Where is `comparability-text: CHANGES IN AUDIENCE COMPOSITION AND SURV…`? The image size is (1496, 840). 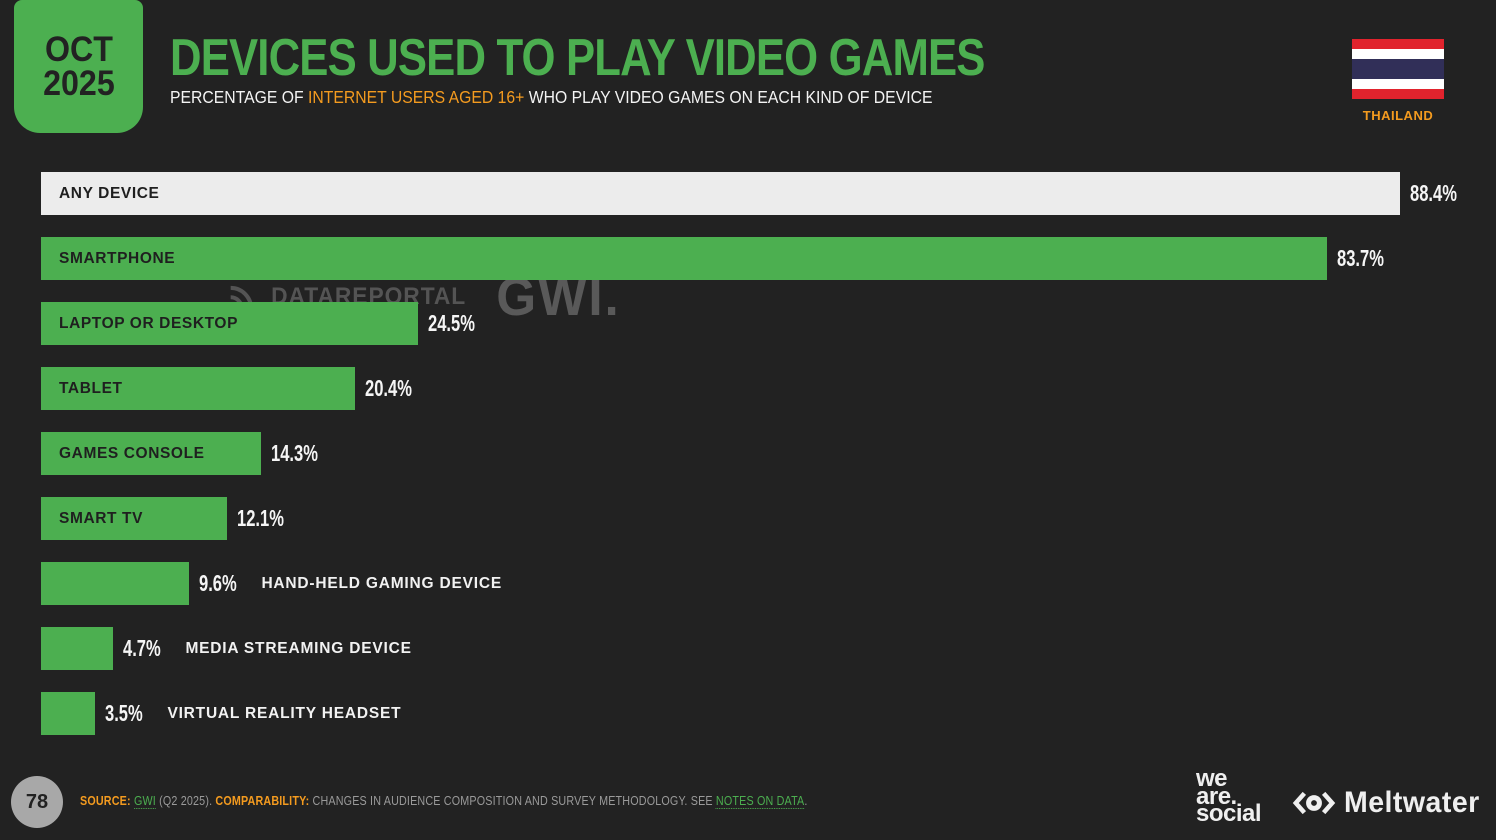 comparability-text: CHANGES IN AUDIENCE COMPOSITION AND SURV… is located at coordinates (512, 801).